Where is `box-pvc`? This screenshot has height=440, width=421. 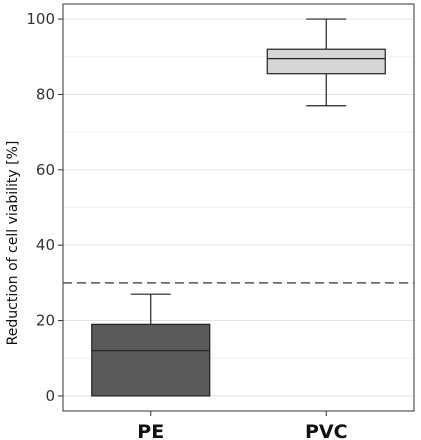
box-pvc is located at coordinates (326, 62).